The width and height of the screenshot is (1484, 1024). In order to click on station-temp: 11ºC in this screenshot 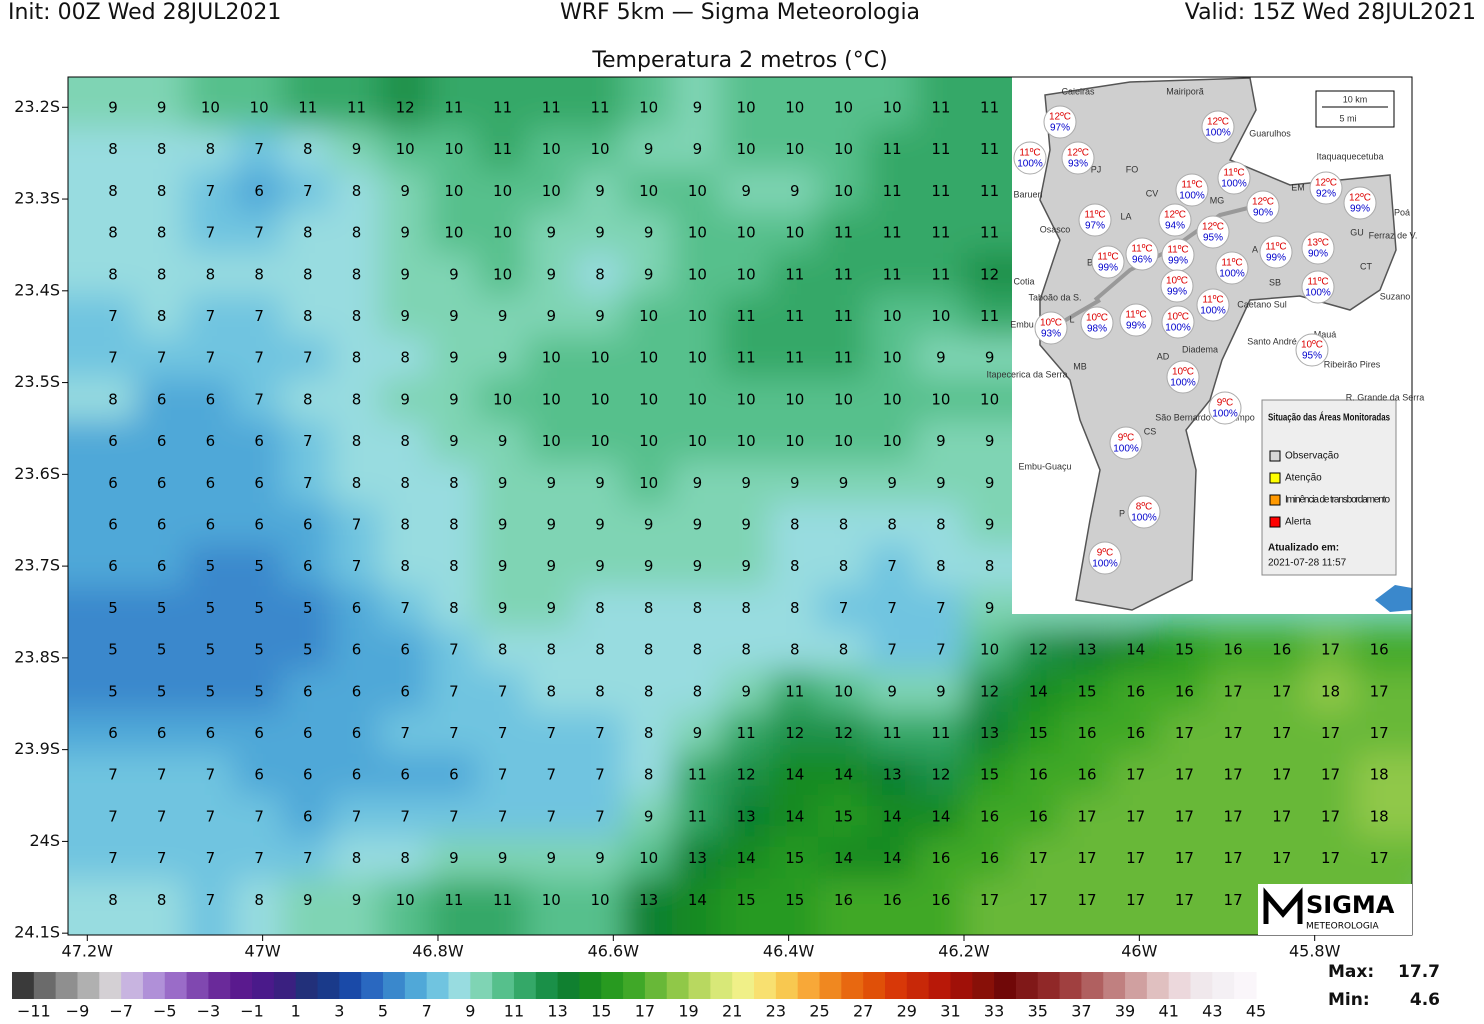, I will do `click(1177, 250)`.